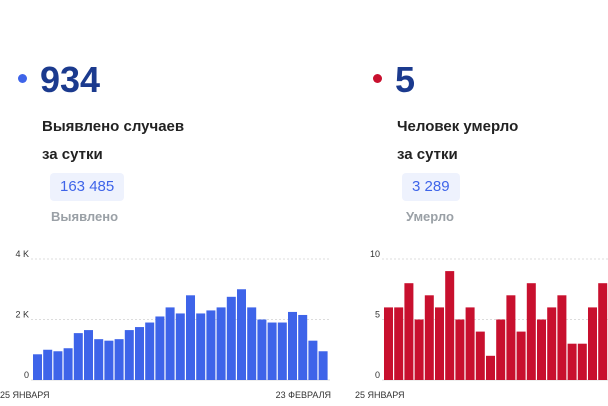  I want to click on cases-description-line1: Выявлено случаев, so click(113, 126).